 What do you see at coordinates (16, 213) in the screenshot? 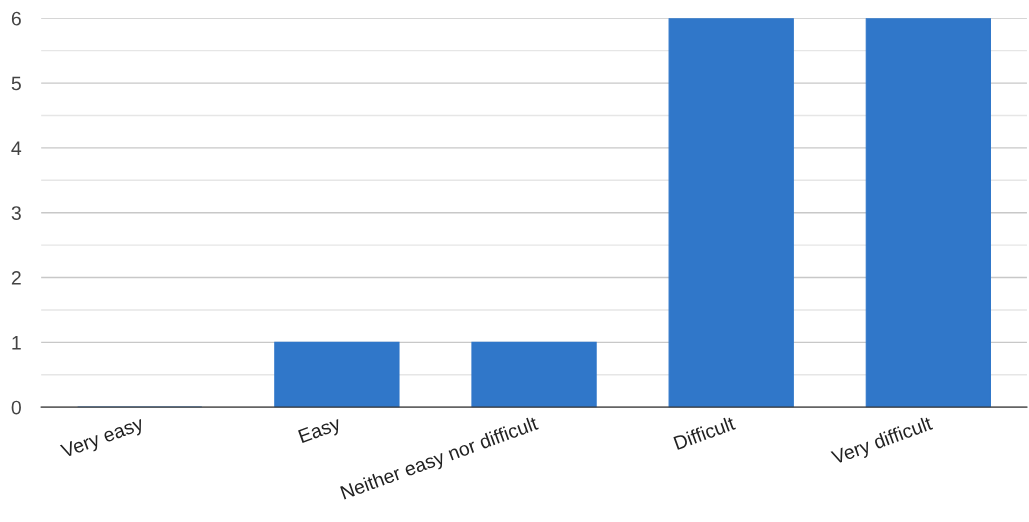
I see `y-tick-label: 3` at bounding box center [16, 213].